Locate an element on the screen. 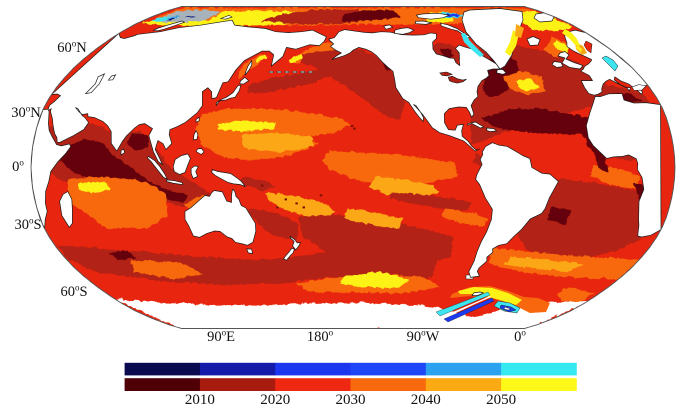 This screenshot has width=686, height=410. svg-text: 2010 is located at coordinates (200, 400).